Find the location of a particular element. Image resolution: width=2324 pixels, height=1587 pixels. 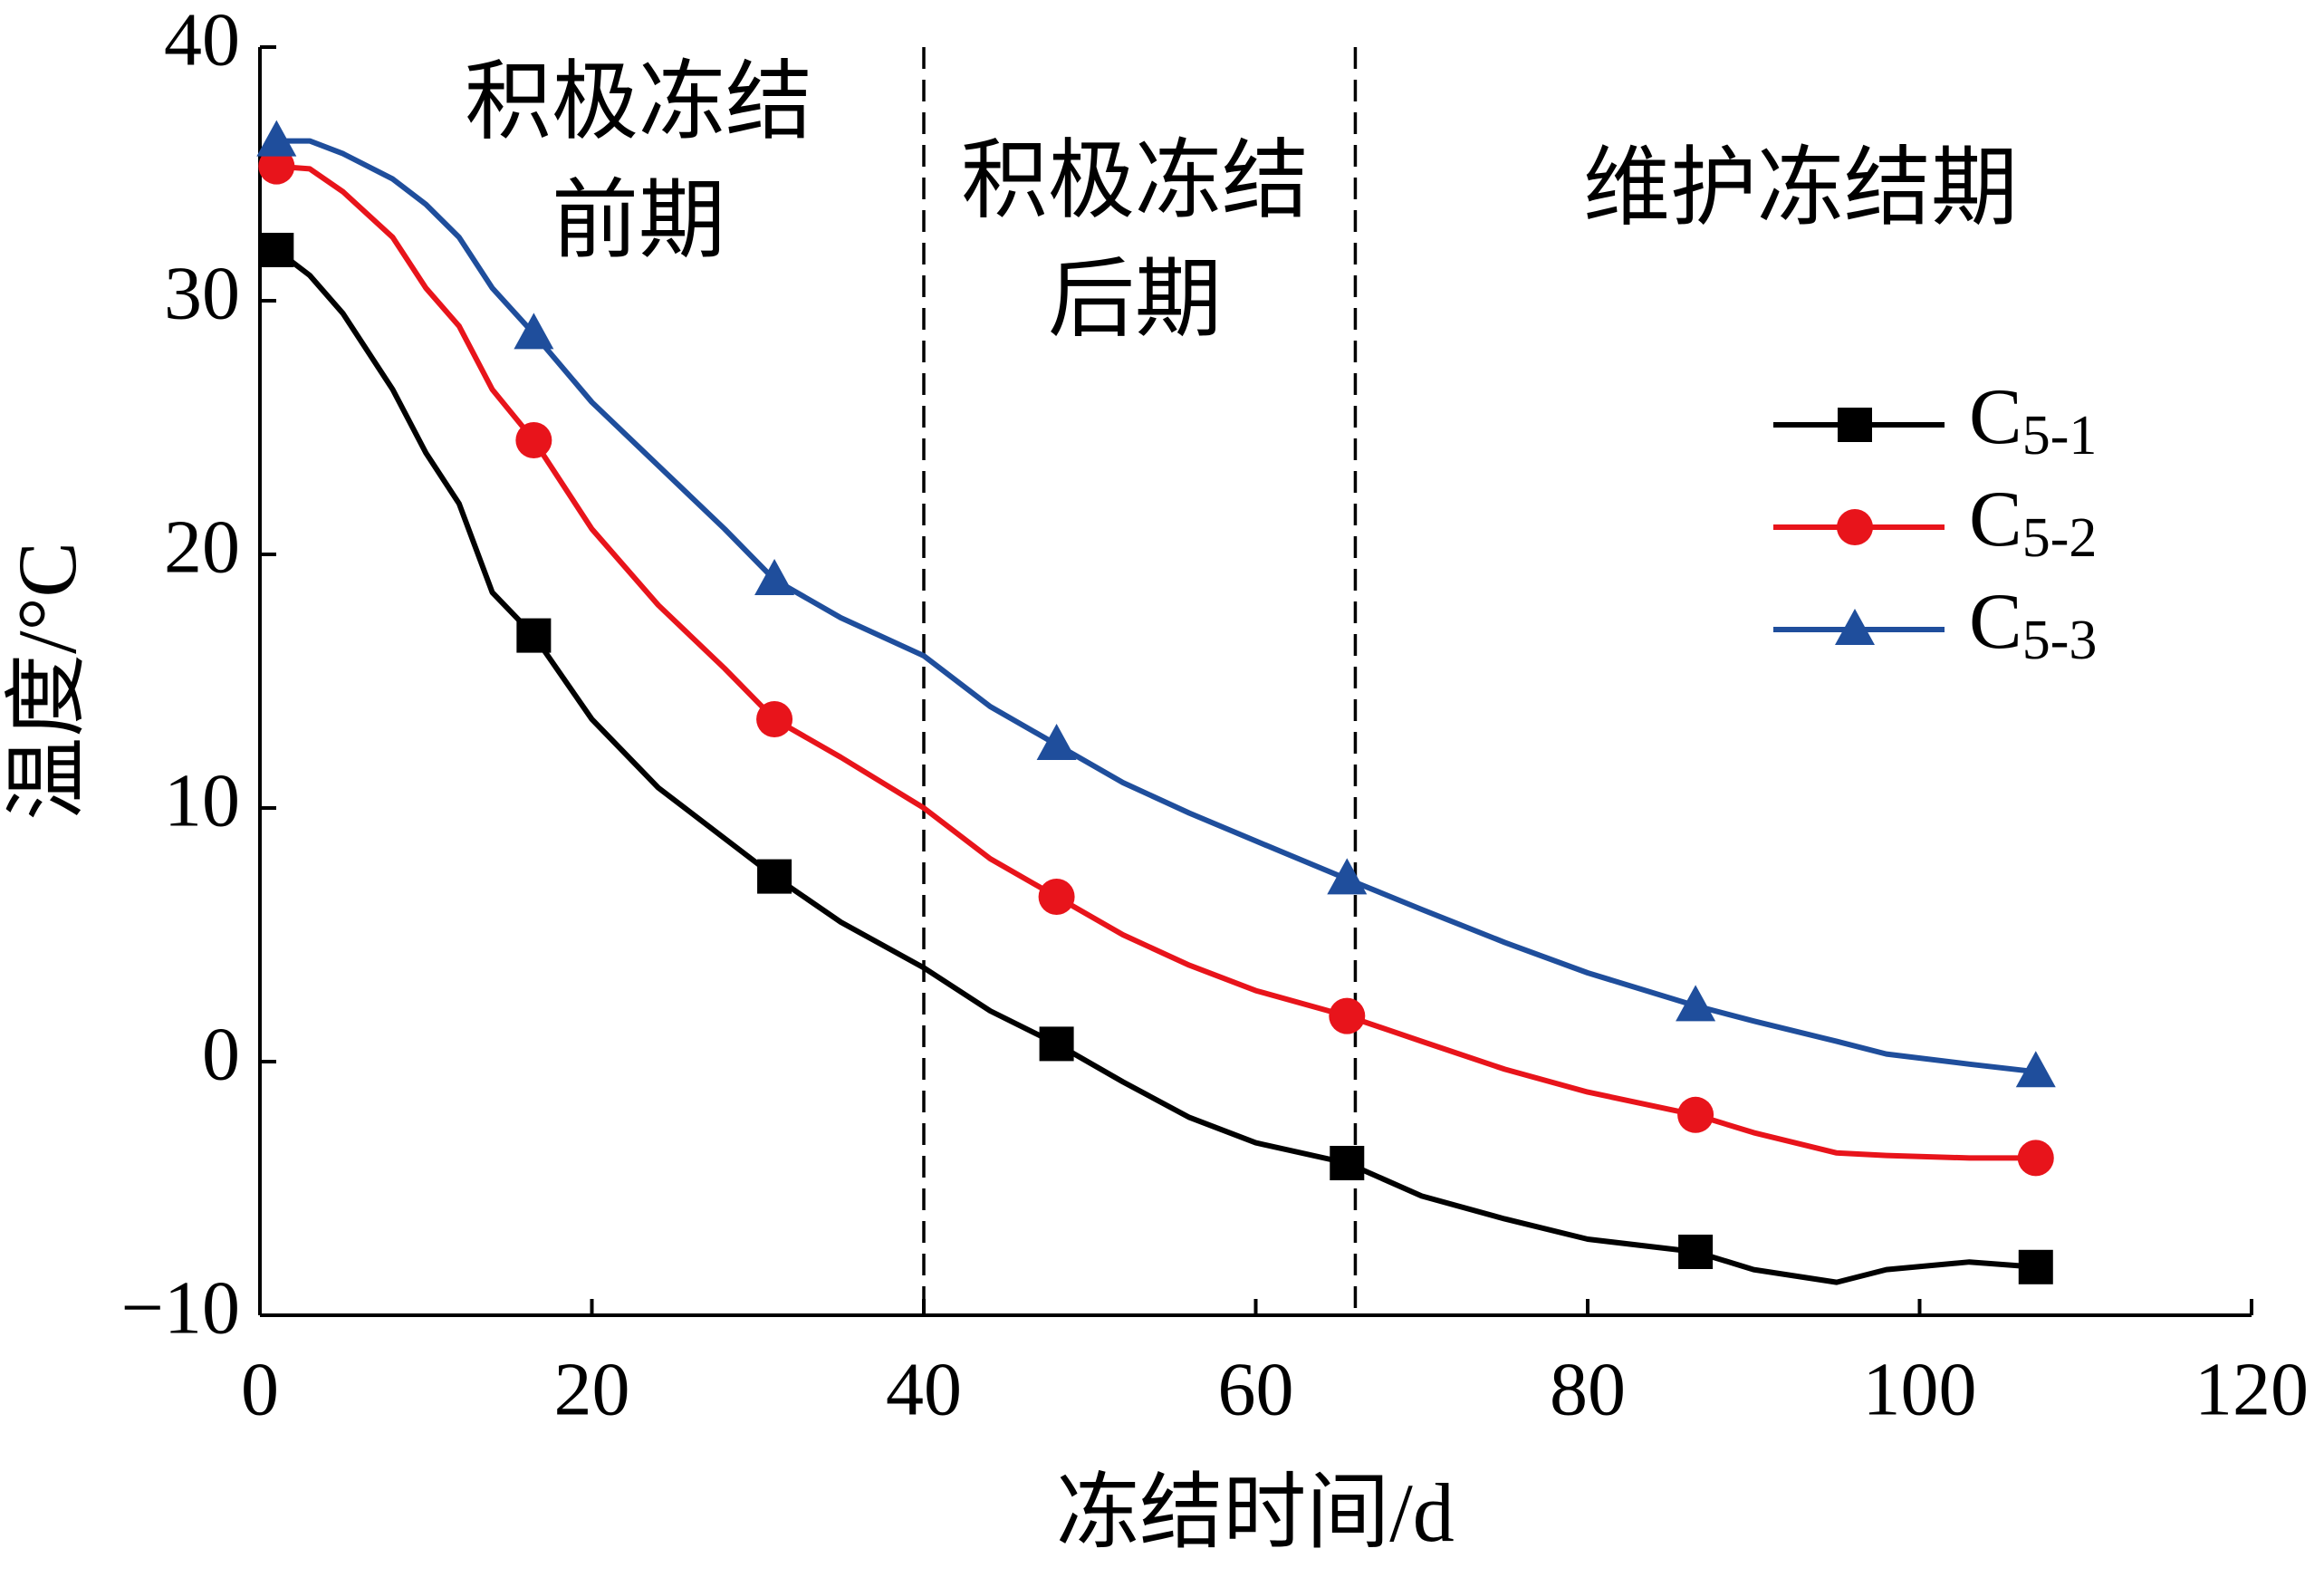

y-tick-label: 20 is located at coordinates (202, 547).